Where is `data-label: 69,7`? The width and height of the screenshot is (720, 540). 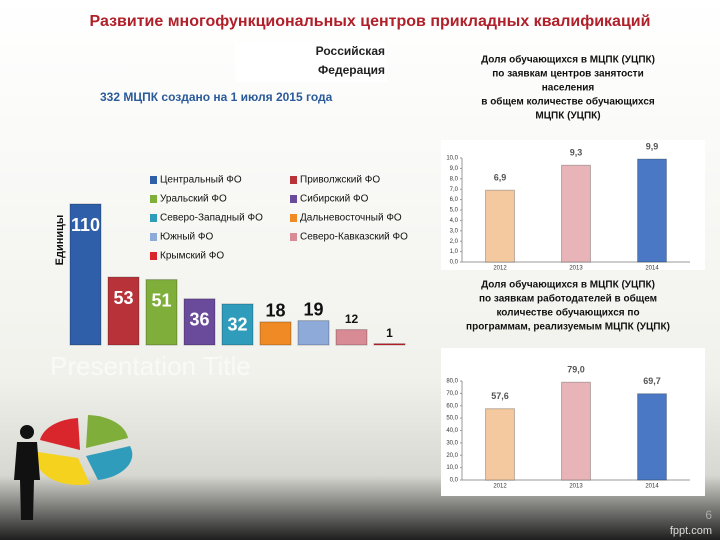
data-label: 69,7 is located at coordinates (652, 381).